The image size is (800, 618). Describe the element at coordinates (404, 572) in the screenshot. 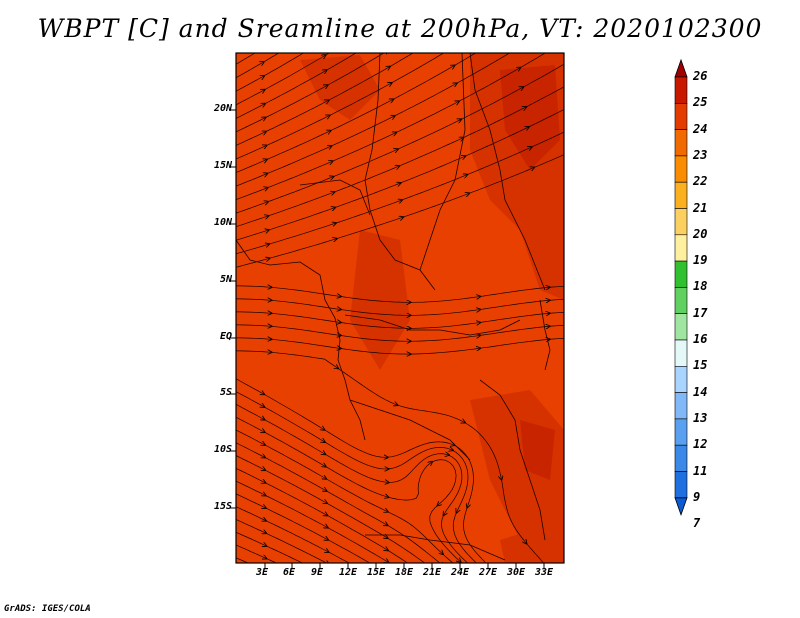

I see `lon-label: 18E` at that location.